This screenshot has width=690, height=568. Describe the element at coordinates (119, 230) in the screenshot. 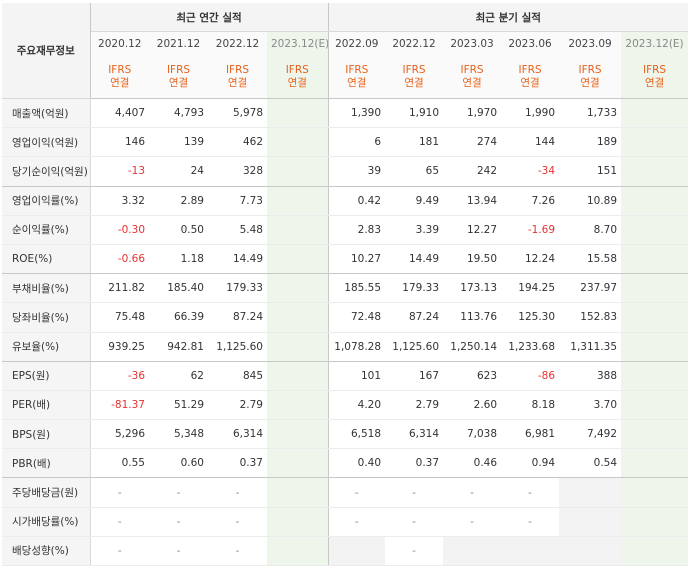

I see `table-cell: -0.30` at that location.